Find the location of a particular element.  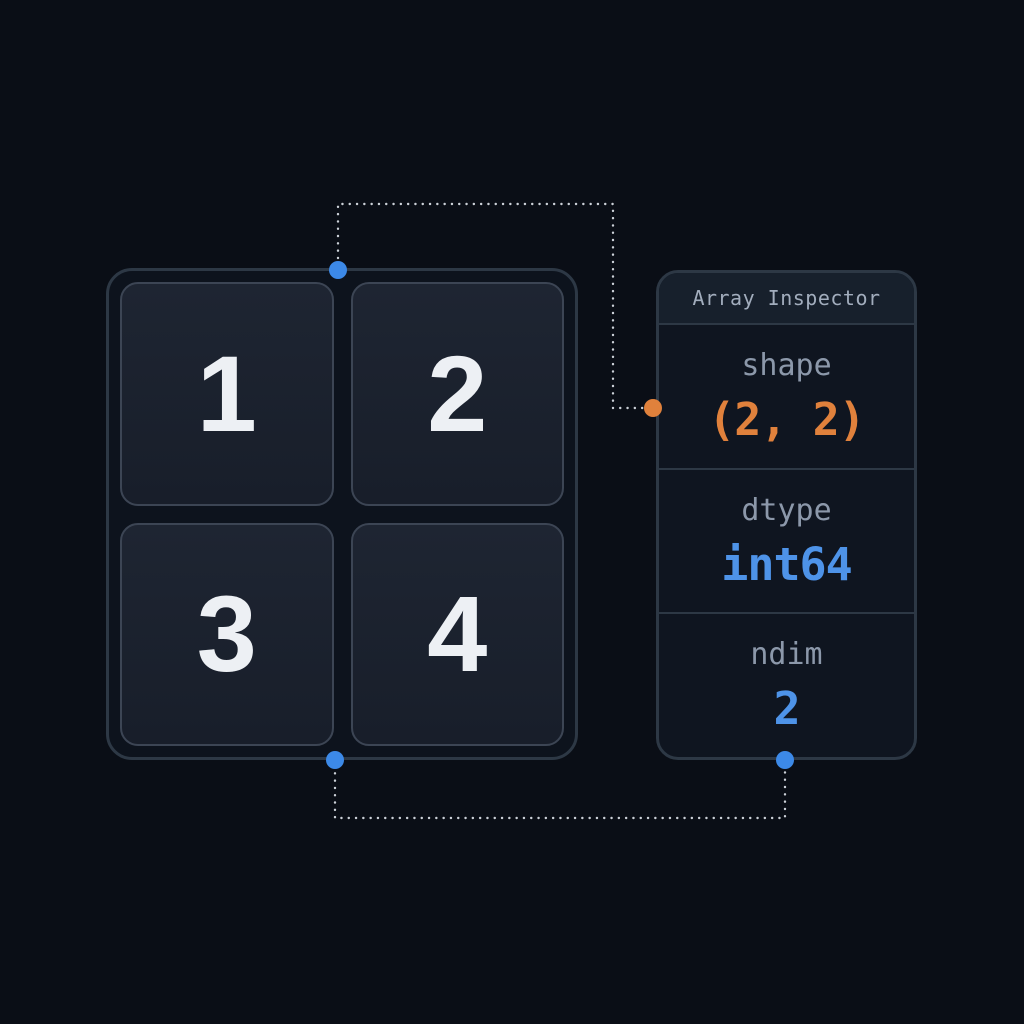

ndim-value: 2 is located at coordinates (786, 709).